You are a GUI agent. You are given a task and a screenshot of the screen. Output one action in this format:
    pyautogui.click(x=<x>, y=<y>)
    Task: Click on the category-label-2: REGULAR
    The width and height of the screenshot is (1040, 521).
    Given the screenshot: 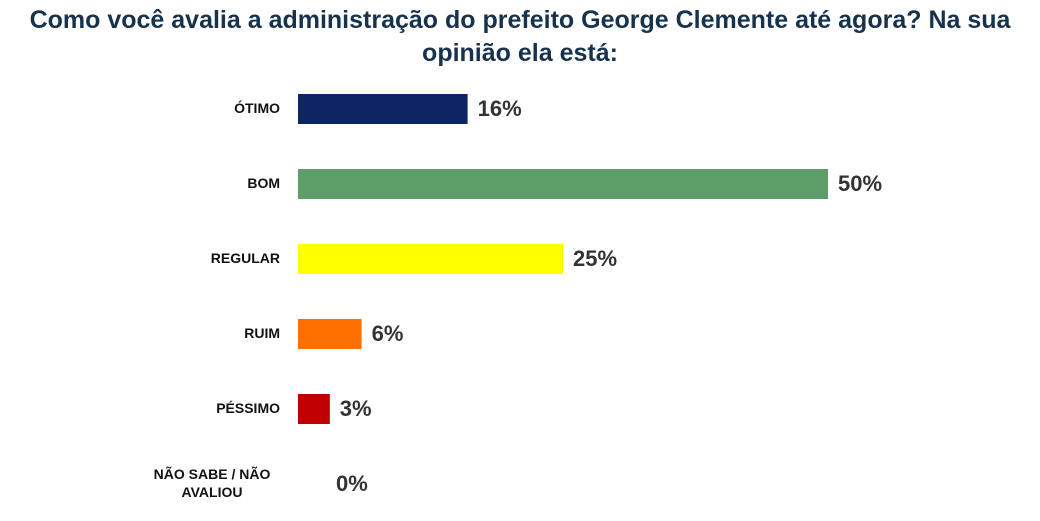 What is the action you would take?
    pyautogui.click(x=245, y=258)
    